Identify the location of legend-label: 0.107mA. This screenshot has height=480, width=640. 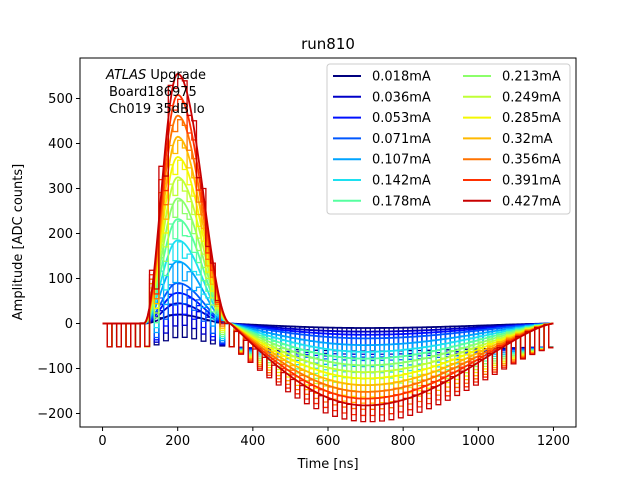
(401, 160).